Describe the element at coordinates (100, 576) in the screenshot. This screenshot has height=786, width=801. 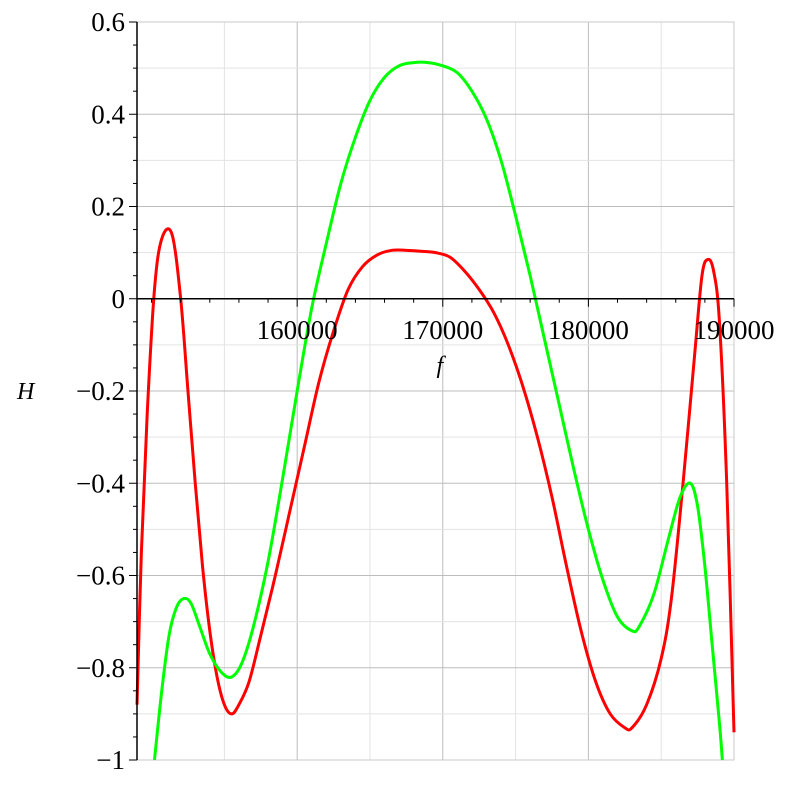
I see `y-tick-label: −0.6` at that location.